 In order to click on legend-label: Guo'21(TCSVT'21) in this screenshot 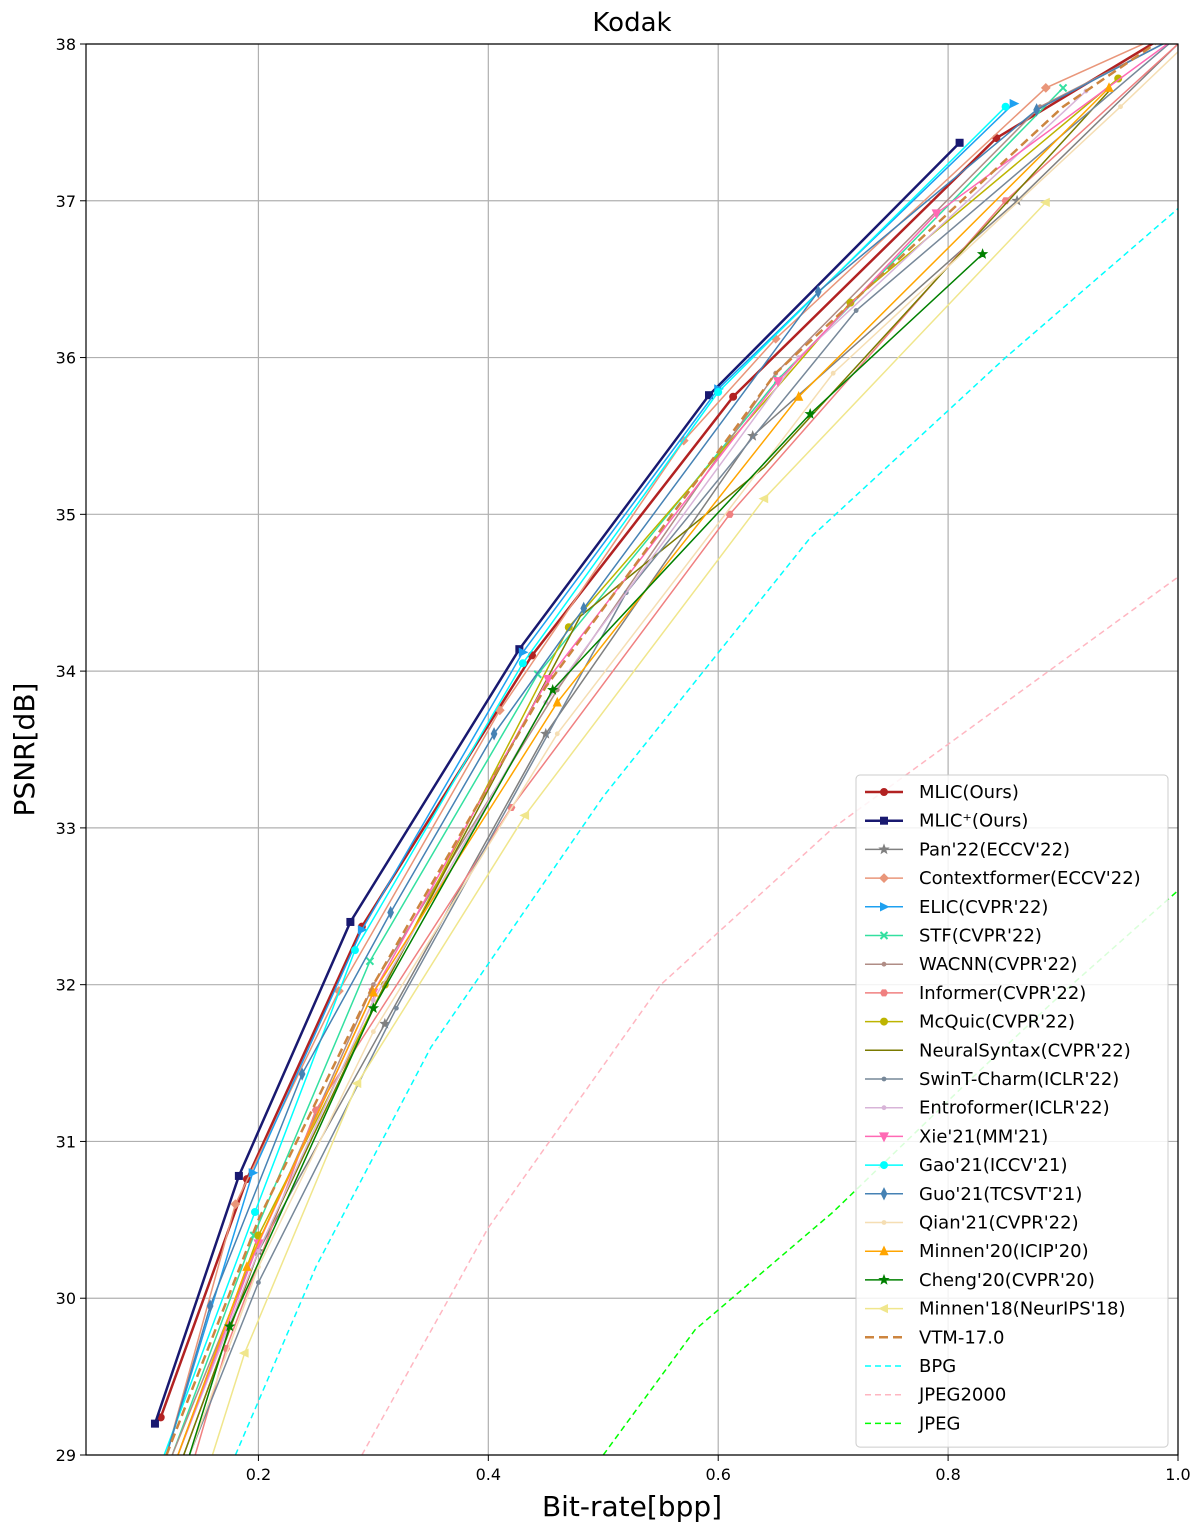, I will do `click(1000, 1194)`.